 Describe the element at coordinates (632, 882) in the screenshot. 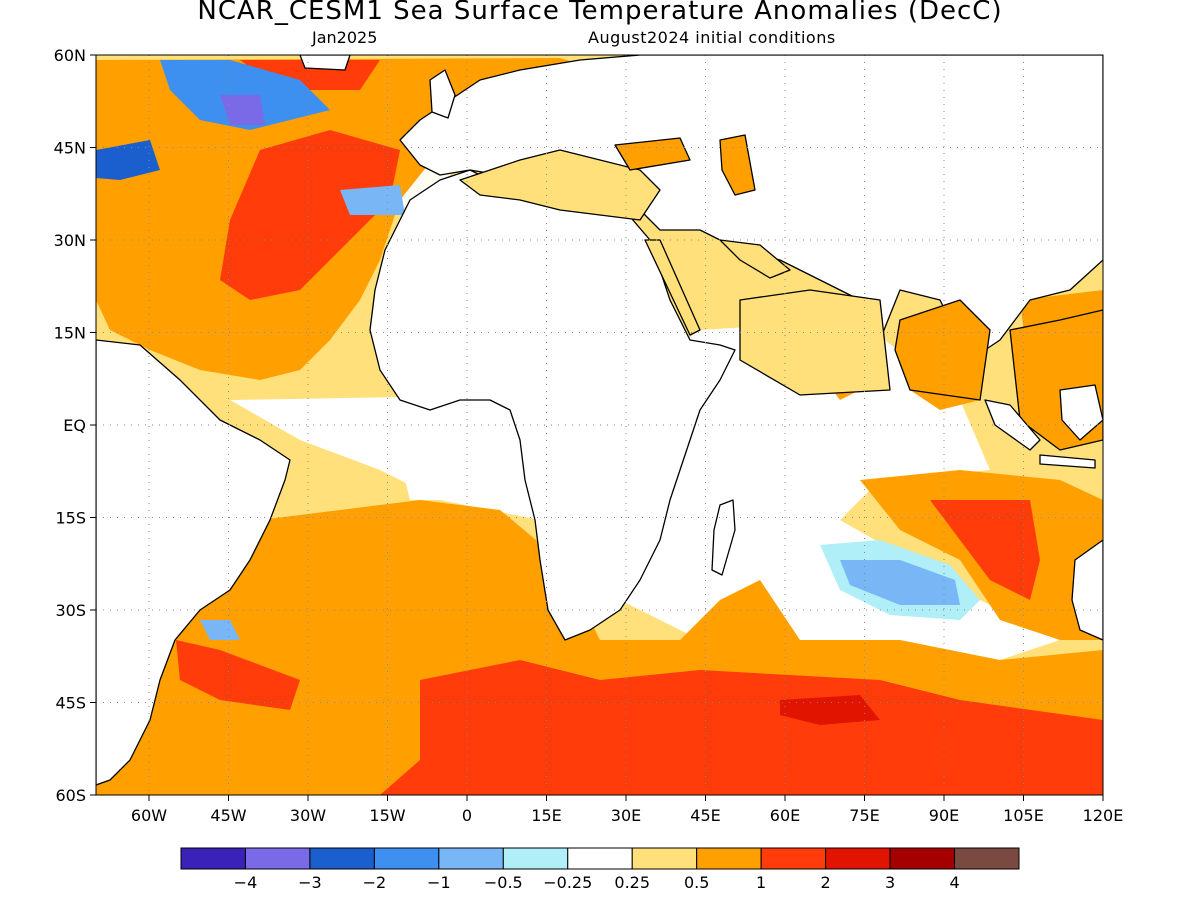

I see `colorbar-label: 0.25` at that location.